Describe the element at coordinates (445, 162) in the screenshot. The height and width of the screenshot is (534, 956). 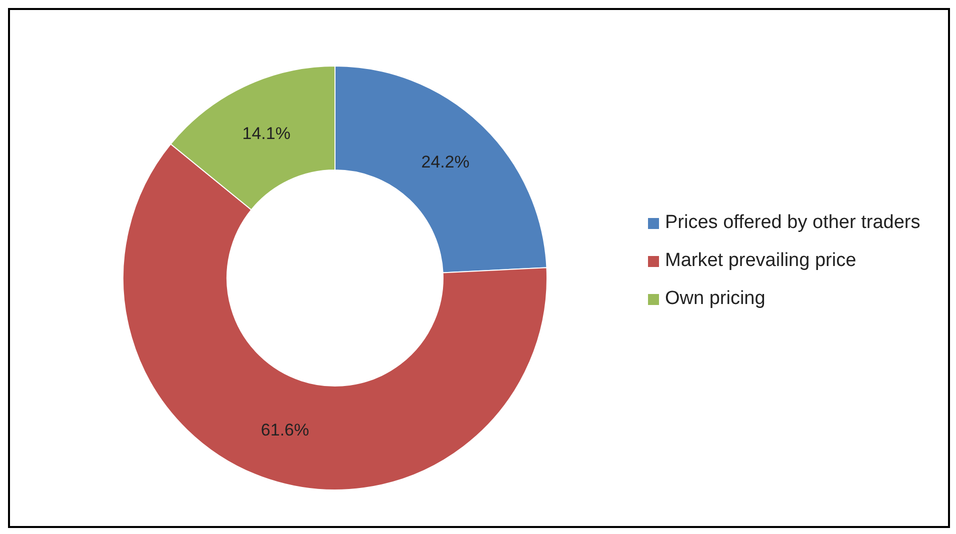
I see `data-label: 24.2%` at that location.